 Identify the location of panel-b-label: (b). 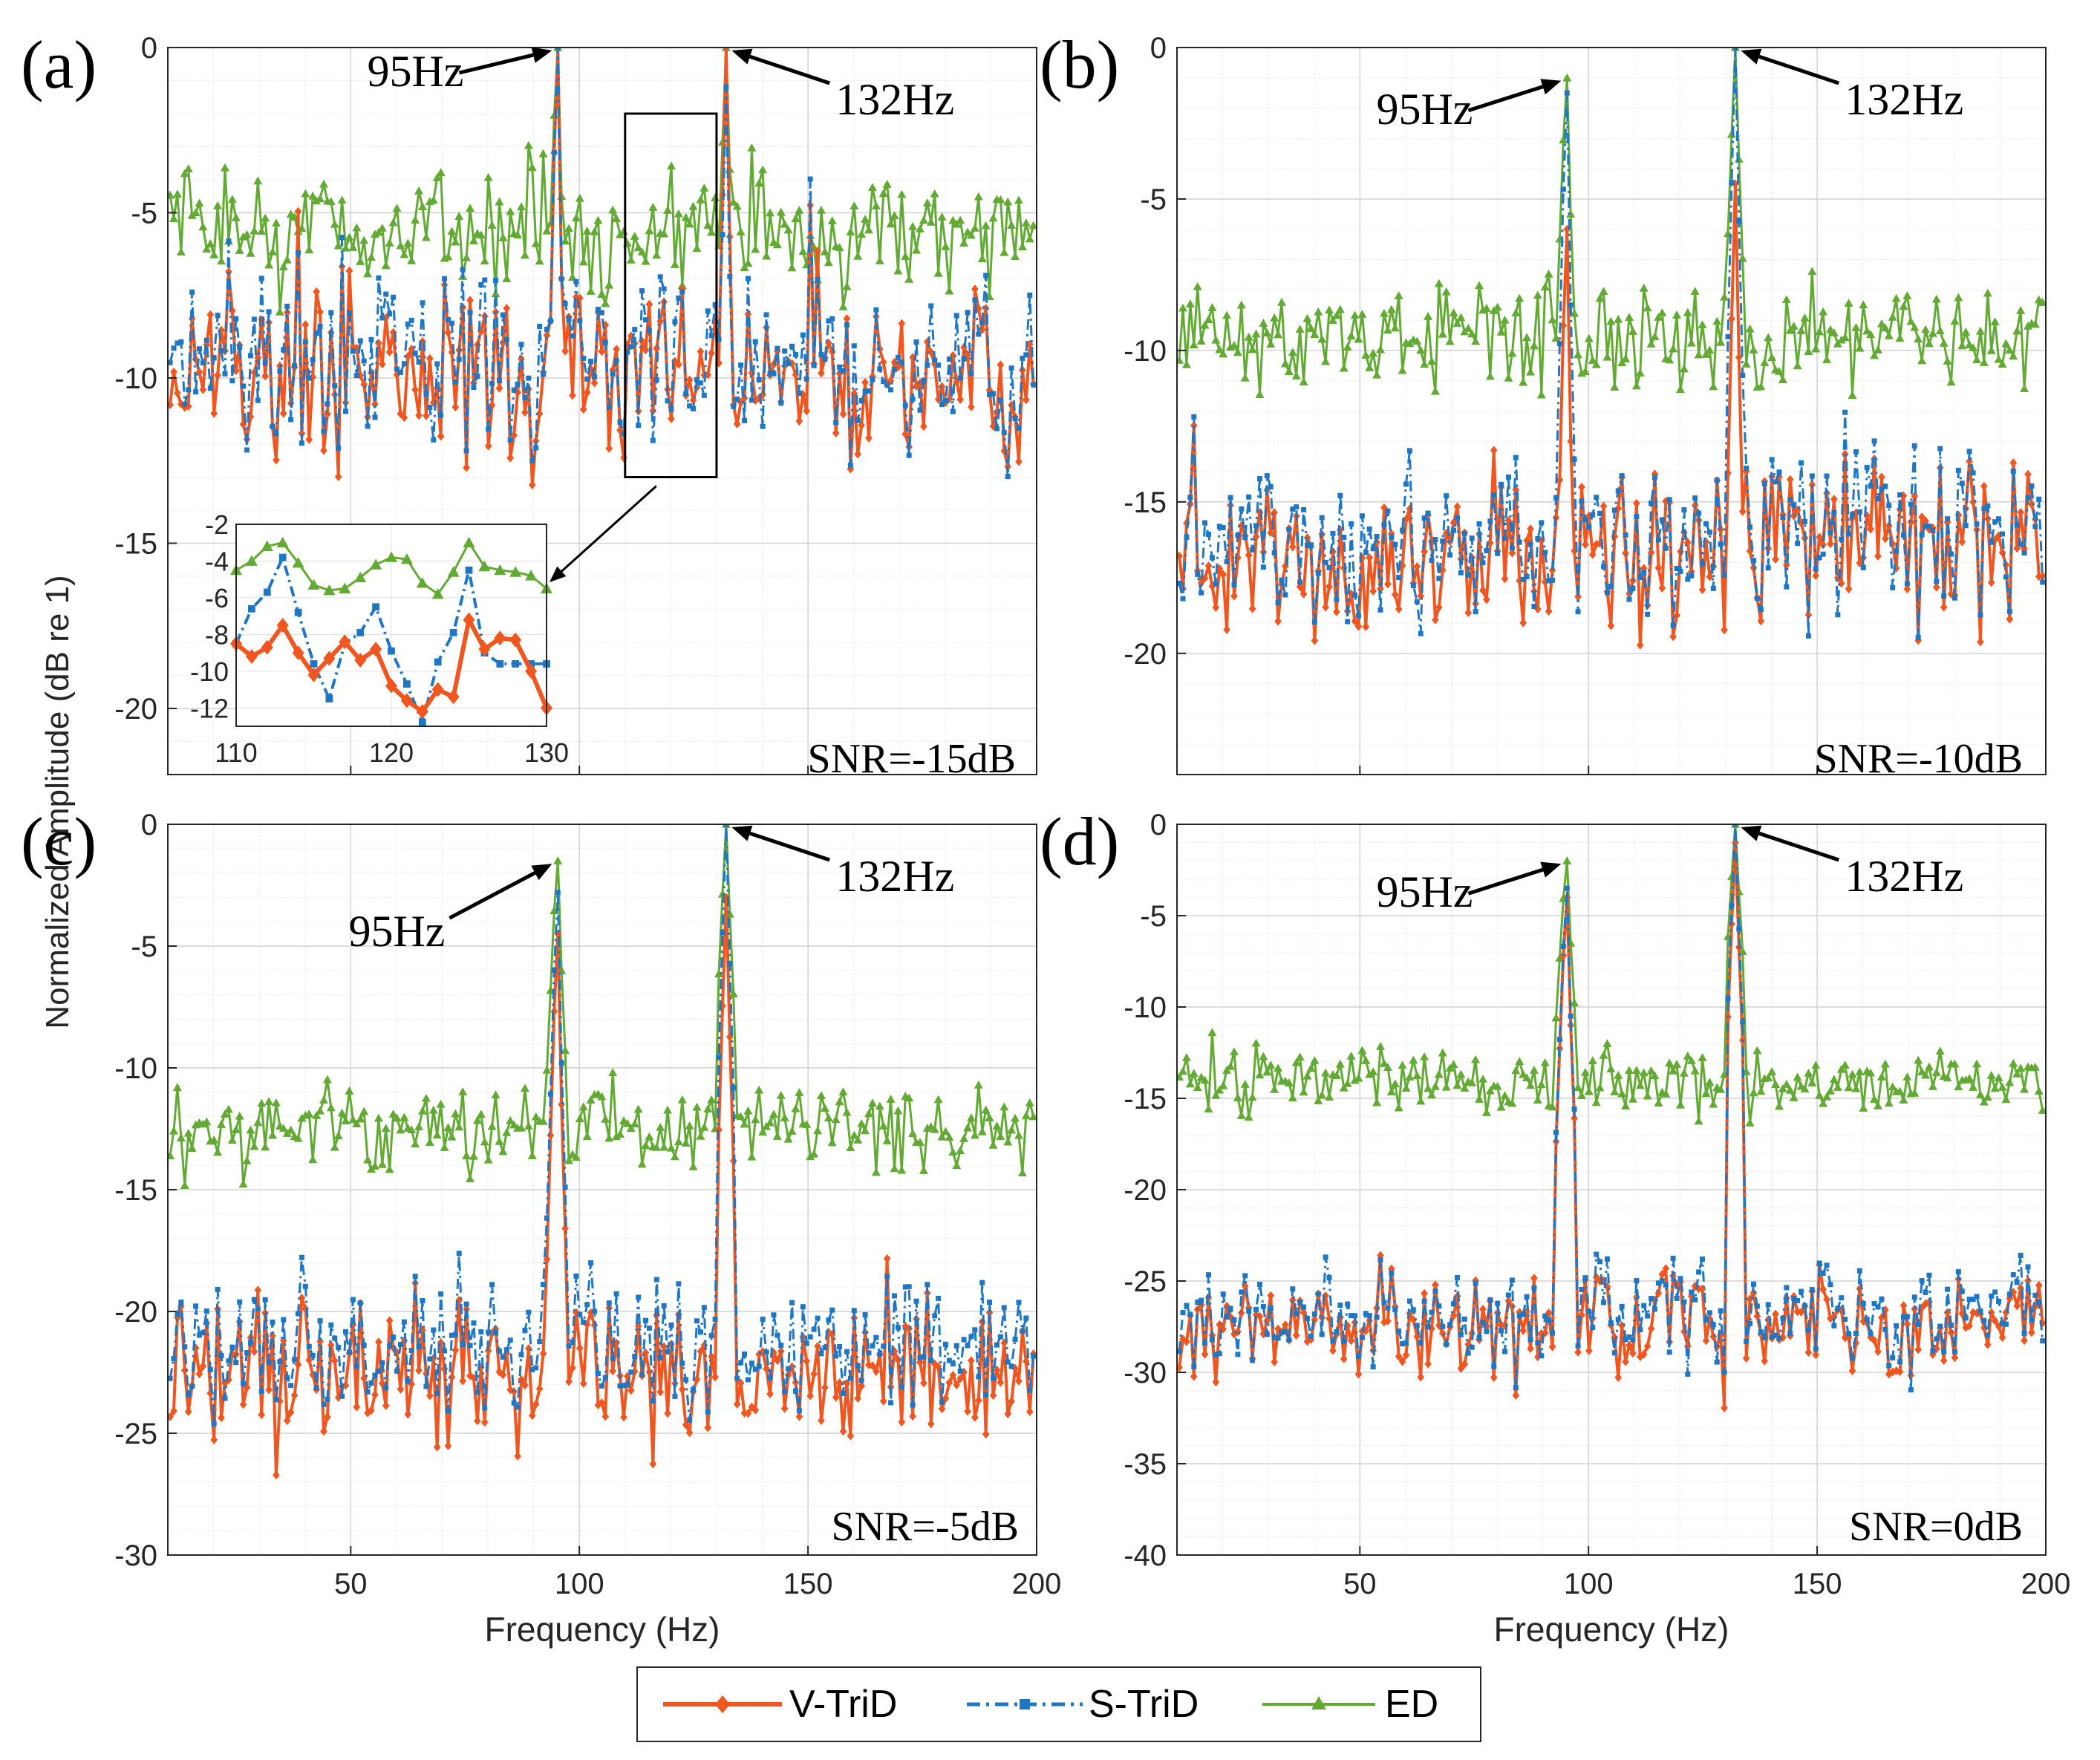
(1079, 64).